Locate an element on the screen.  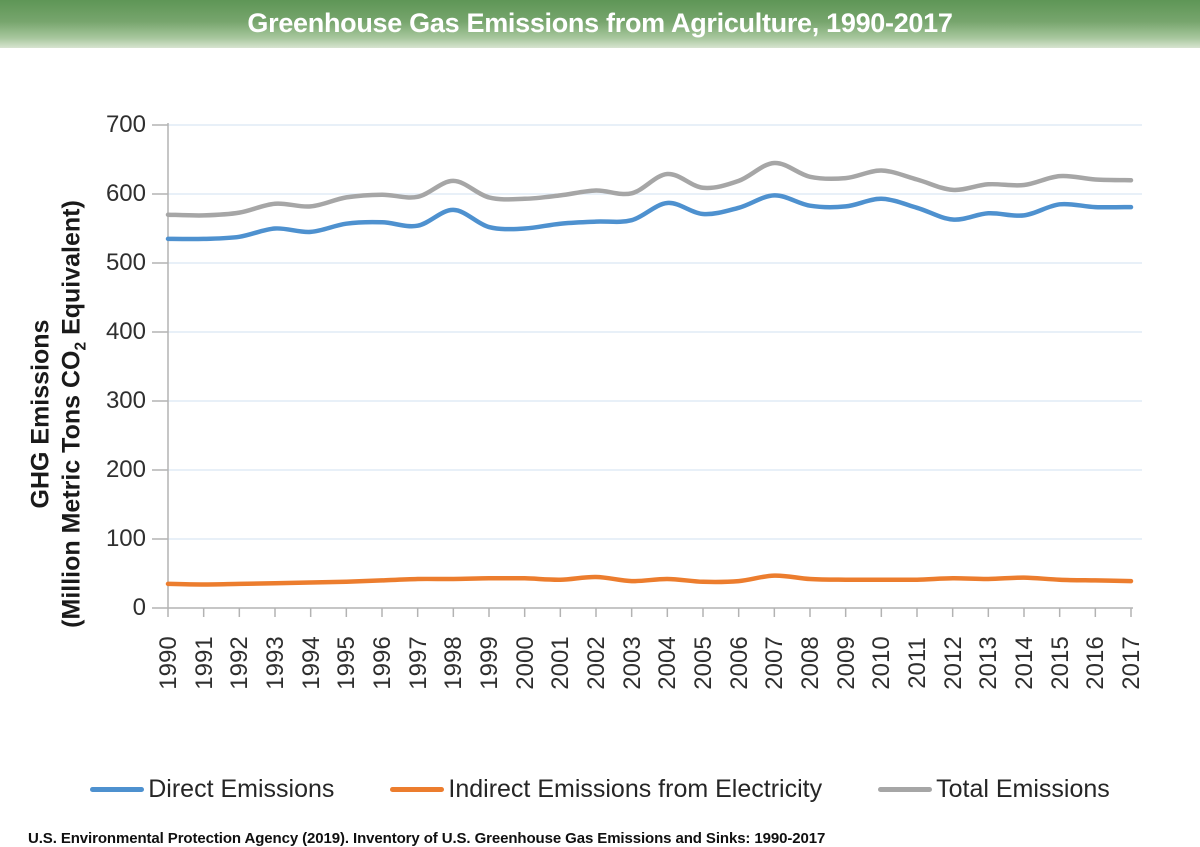
x-tick-label: 2017 is located at coordinates (1131, 663).